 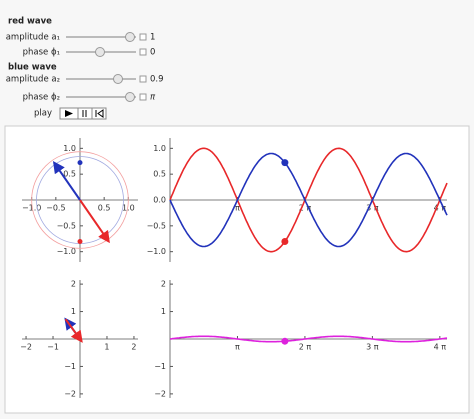 I want to click on x-tick-label: 0.5, so click(x=104, y=208).